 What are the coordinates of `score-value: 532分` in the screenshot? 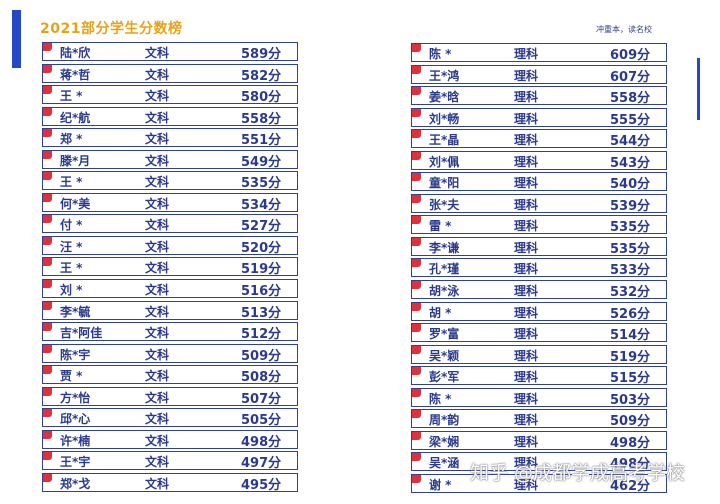 It's located at (630, 293).